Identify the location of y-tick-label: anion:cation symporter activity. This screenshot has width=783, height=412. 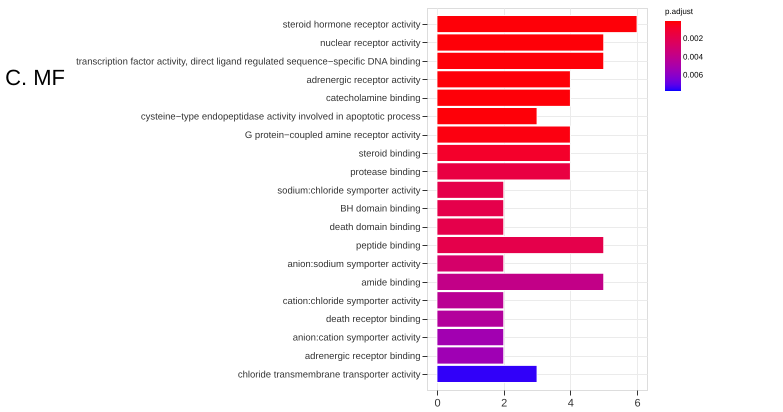
(356, 338).